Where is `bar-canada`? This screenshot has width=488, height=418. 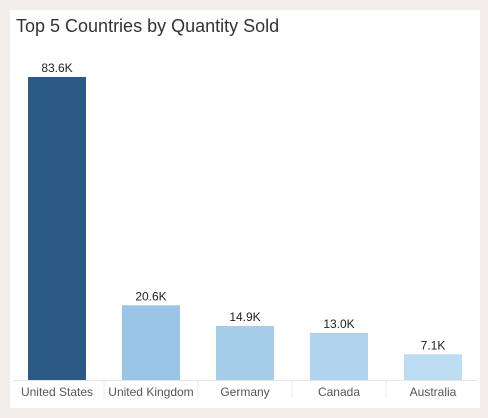
bar-canada is located at coordinates (339, 356).